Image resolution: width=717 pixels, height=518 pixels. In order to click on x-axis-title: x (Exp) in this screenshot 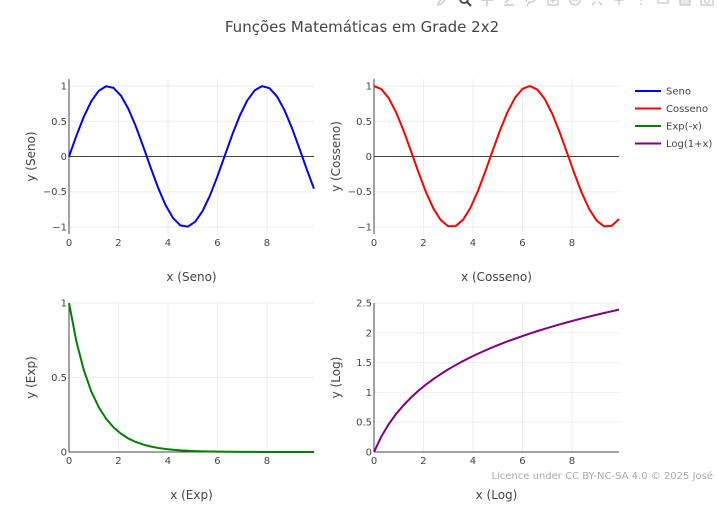, I will do `click(191, 495)`.